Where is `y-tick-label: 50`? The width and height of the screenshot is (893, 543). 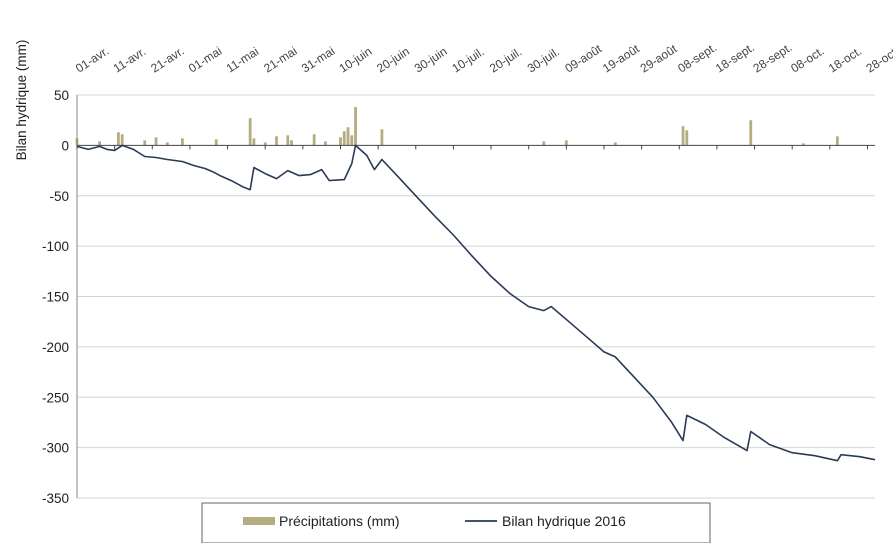 y-tick-label: 50 is located at coordinates (61, 95).